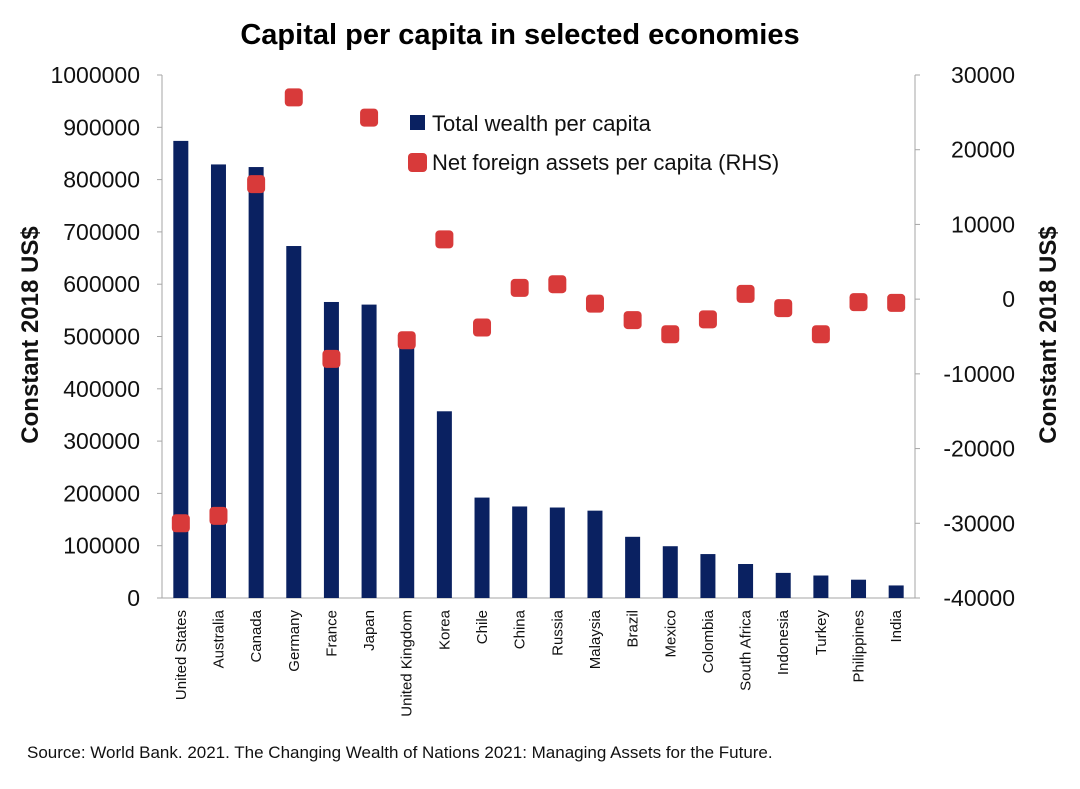  I want to click on right-tick-label: 30000, so click(983, 75).